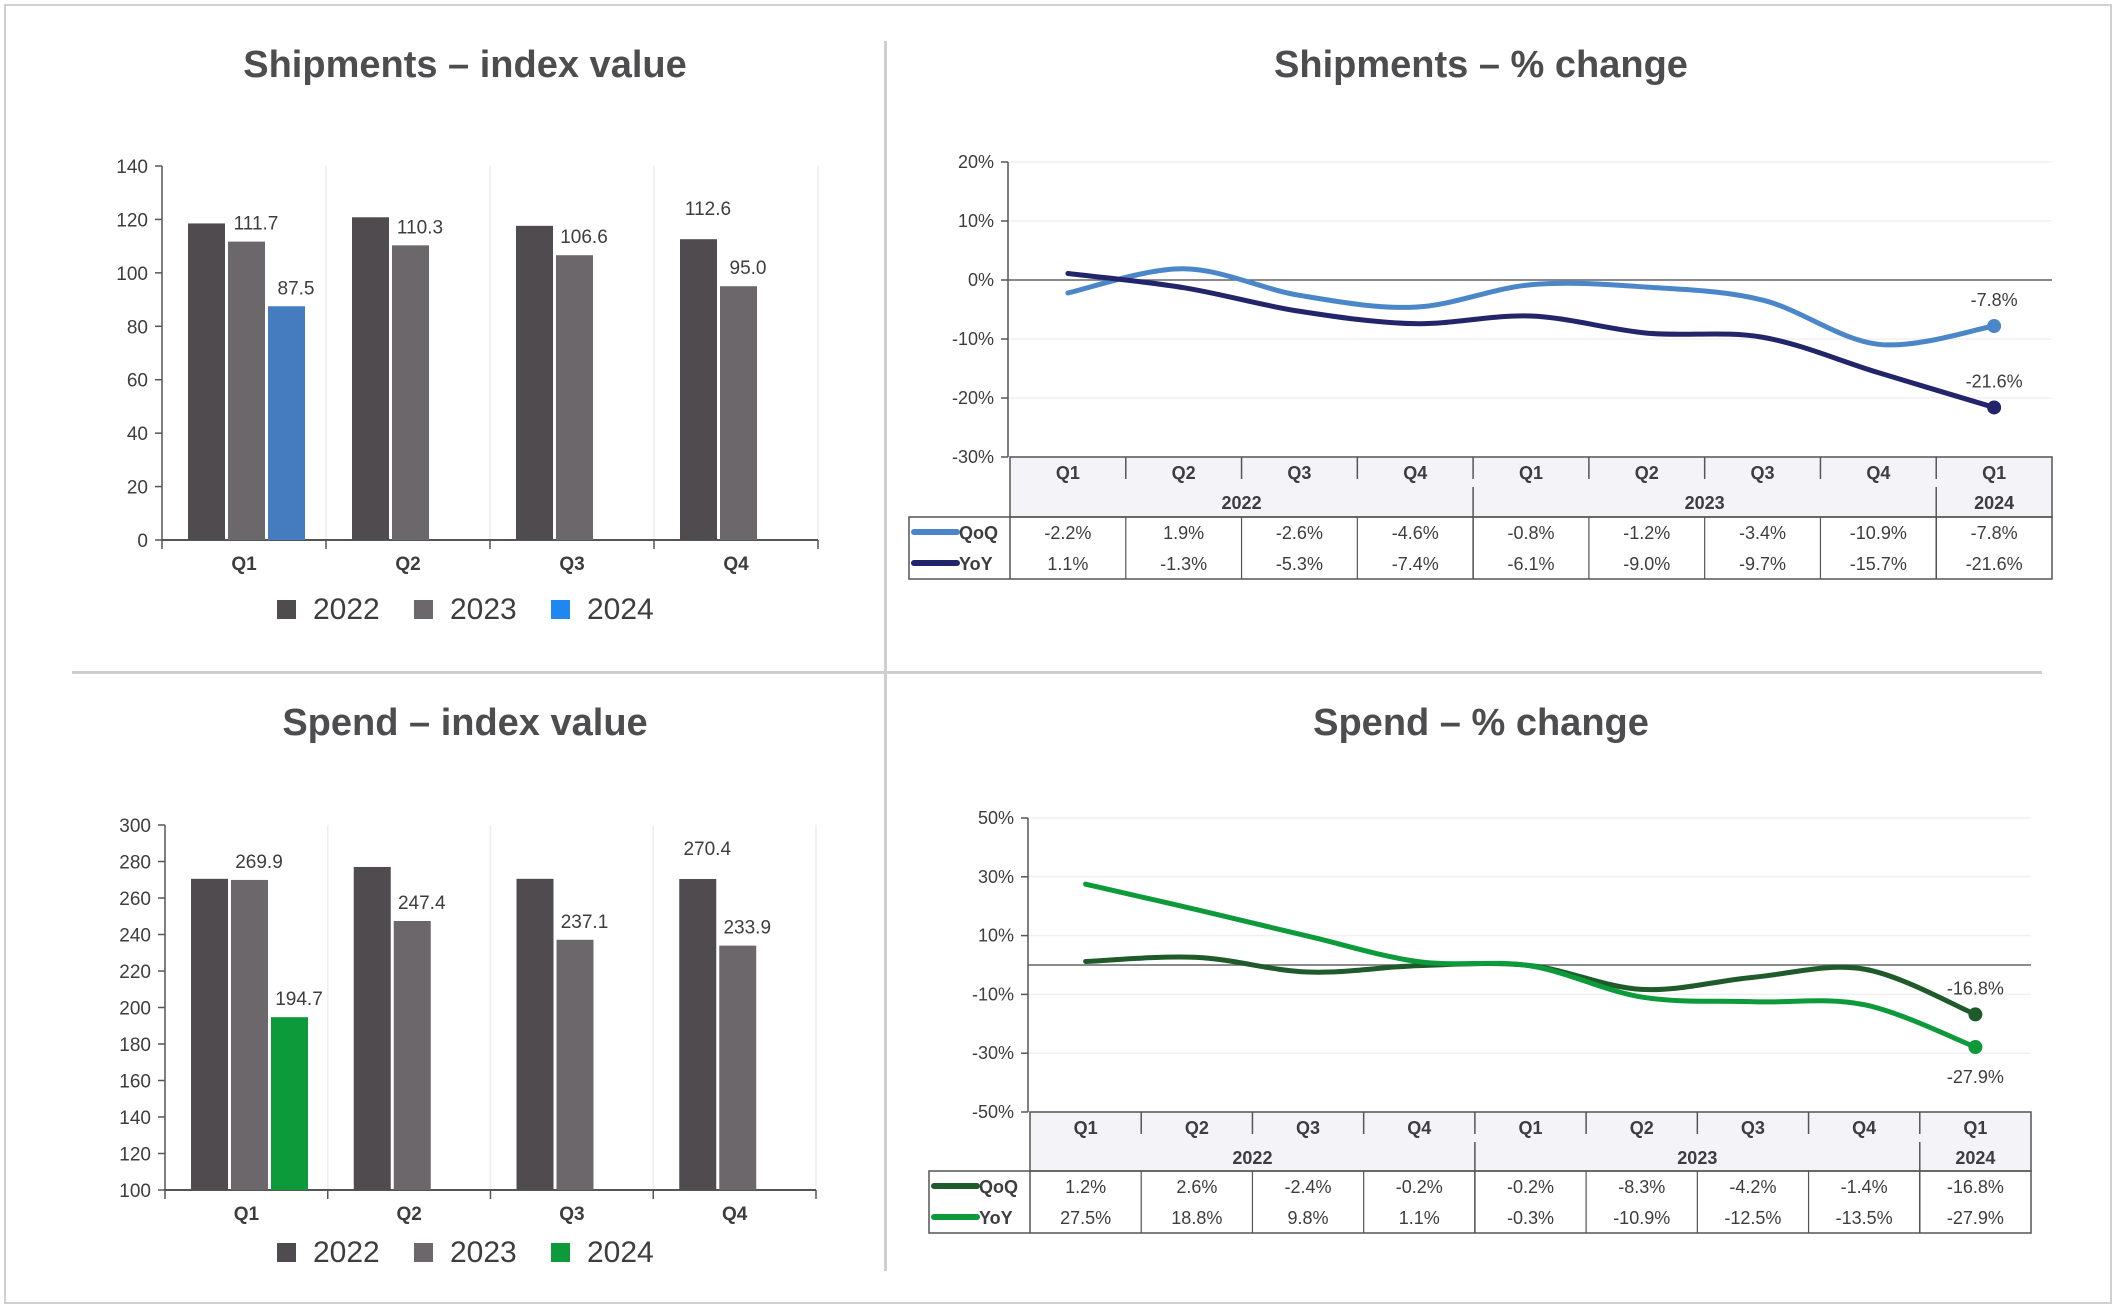  What do you see at coordinates (708, 209) in the screenshot?
I see `data-label: 112.6` at bounding box center [708, 209].